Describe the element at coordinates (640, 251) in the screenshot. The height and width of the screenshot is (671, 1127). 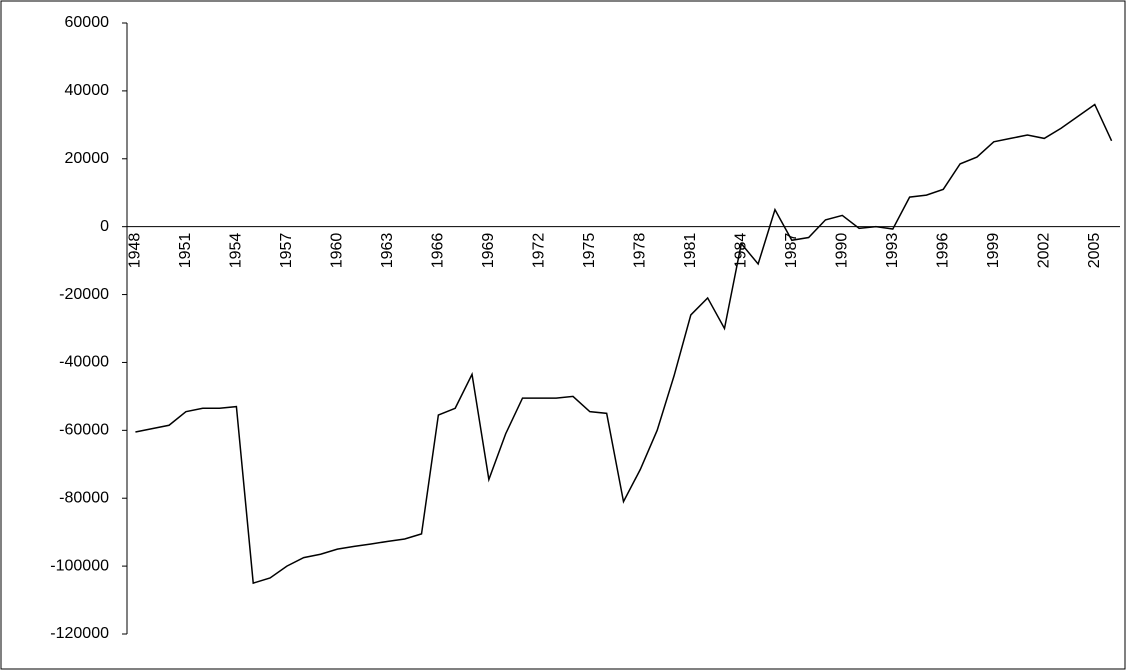
I see `x-tick-label: 1978` at that location.